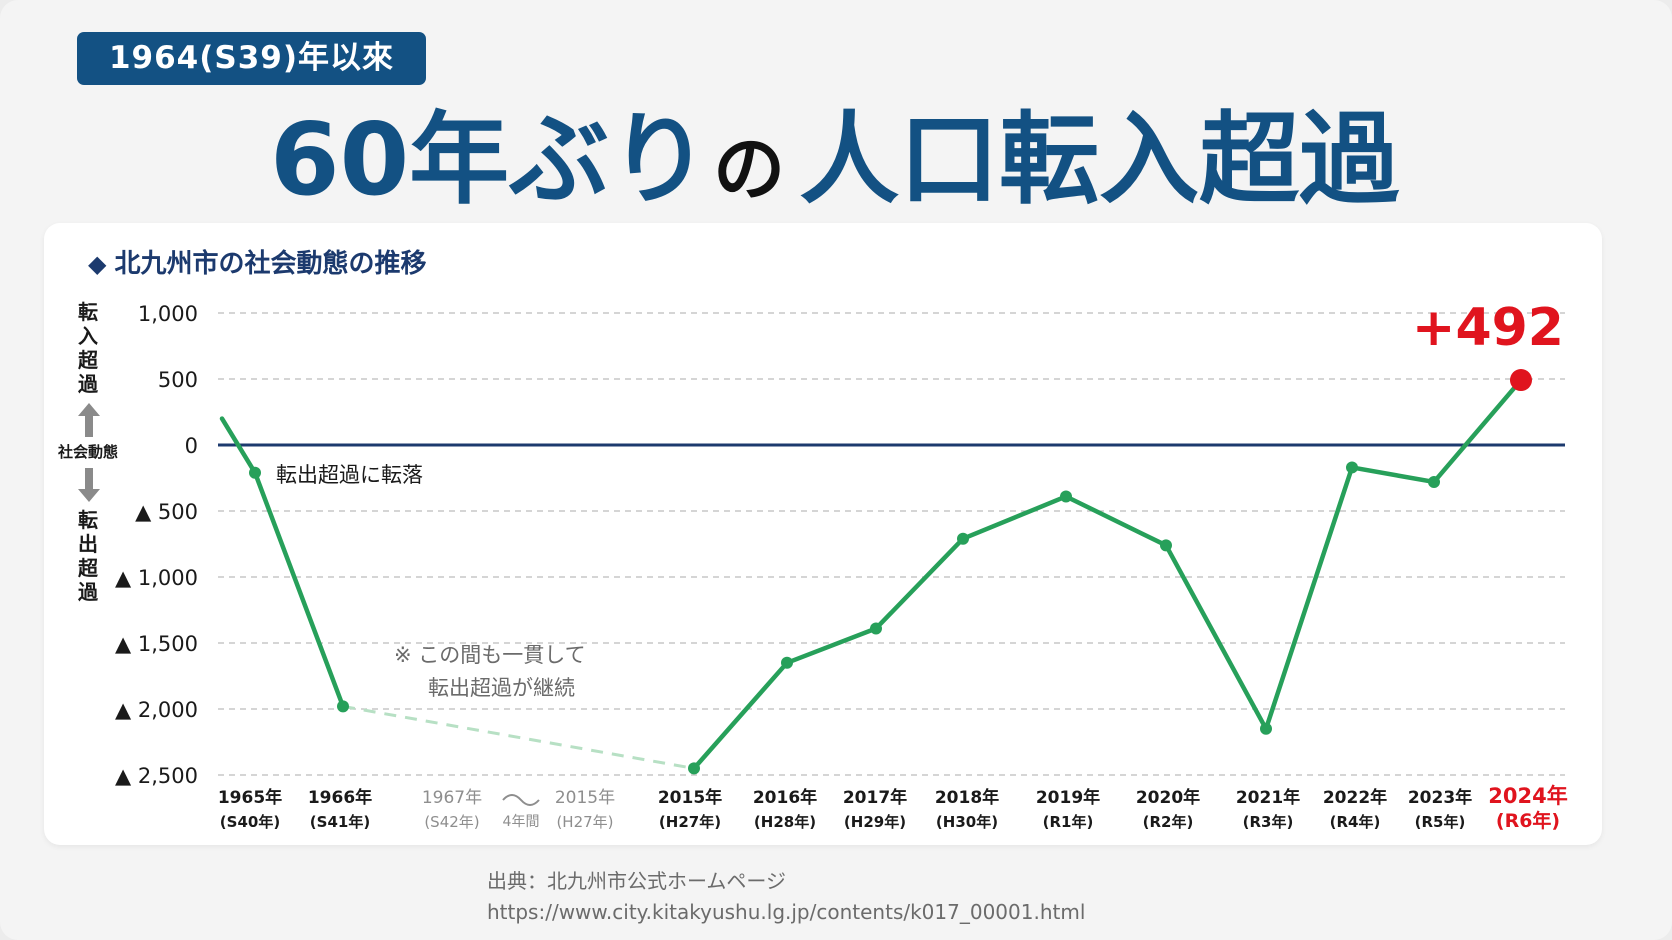 The height and width of the screenshot is (940, 1672). What do you see at coordinates (156, 710) in the screenshot?
I see `y-tick-label: ▲ 2,000` at bounding box center [156, 710].